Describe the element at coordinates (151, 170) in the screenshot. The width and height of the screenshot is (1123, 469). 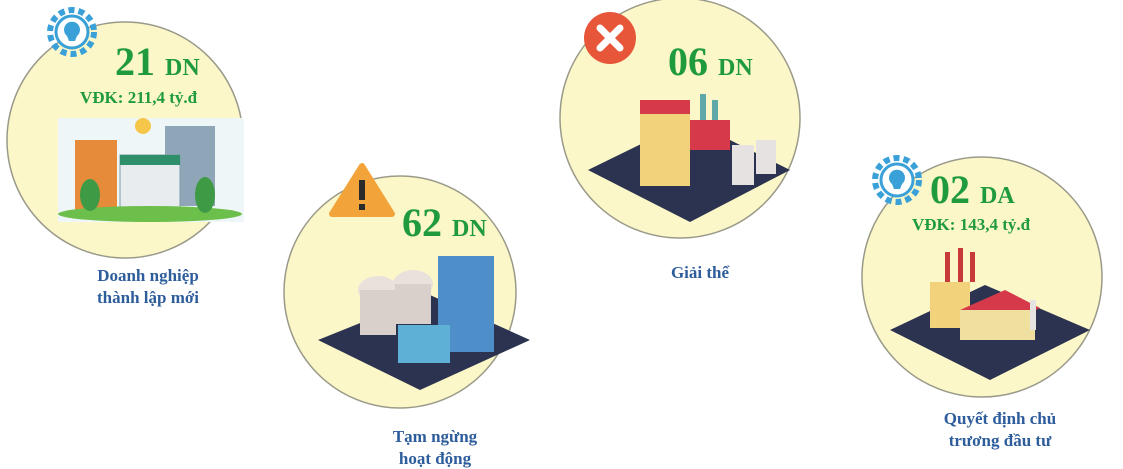
I see `city-illustration` at that location.